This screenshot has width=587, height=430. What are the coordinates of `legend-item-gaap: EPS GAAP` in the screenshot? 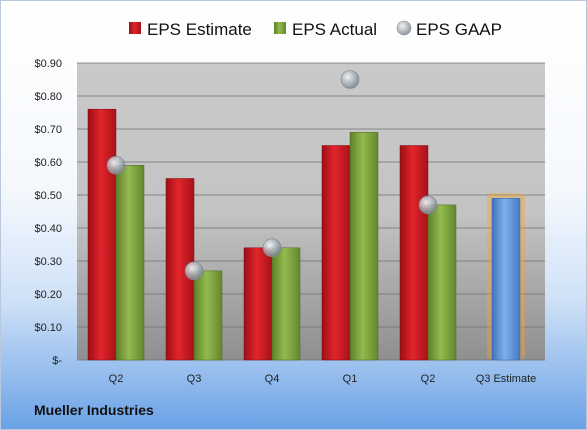 It's located at (449, 29).